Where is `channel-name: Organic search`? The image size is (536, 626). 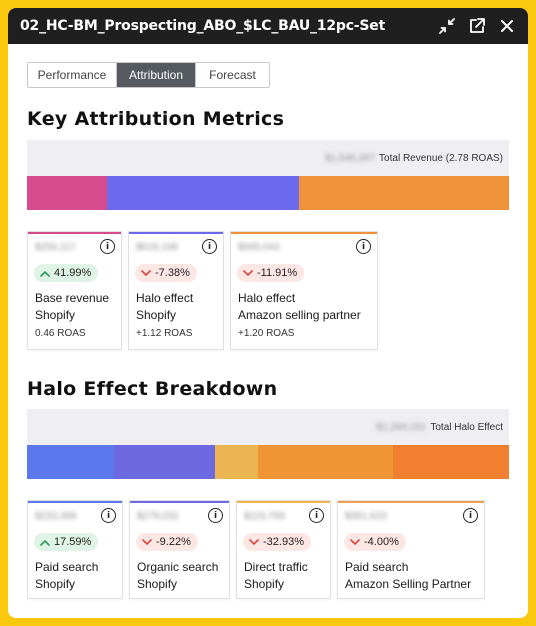 channel-name: Organic search is located at coordinates (178, 567).